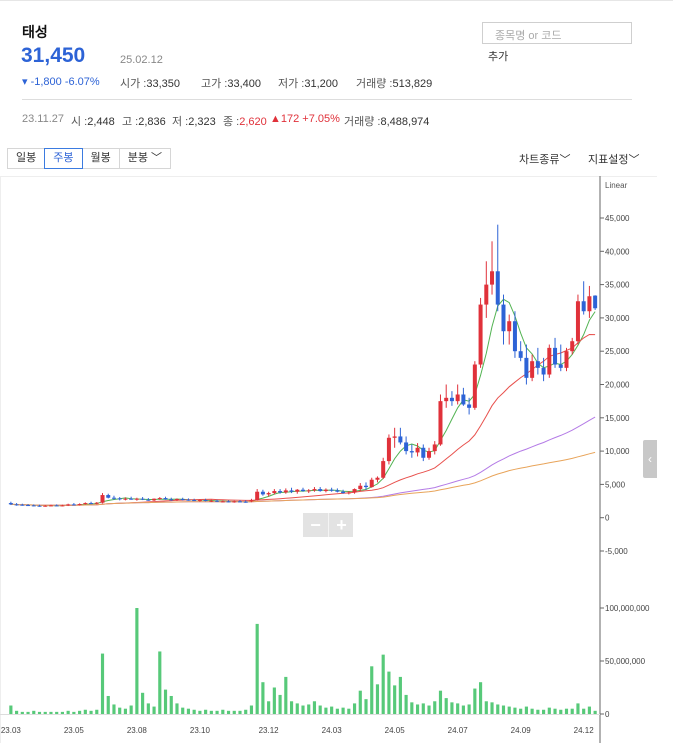  Describe the element at coordinates (498, 57) in the screenshot. I see `add-button: 추가` at that location.